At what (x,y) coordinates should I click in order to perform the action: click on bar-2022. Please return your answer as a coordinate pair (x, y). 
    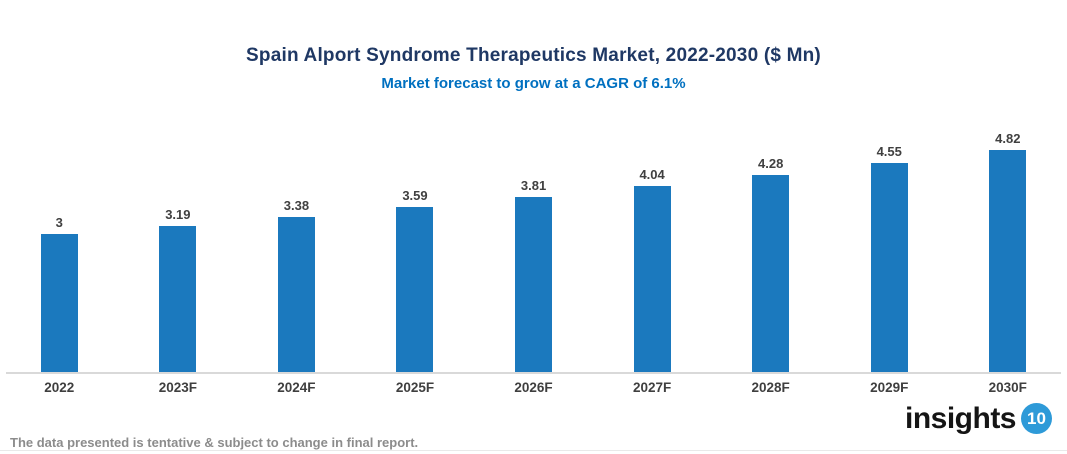
    Looking at the image, I should click on (59, 303).